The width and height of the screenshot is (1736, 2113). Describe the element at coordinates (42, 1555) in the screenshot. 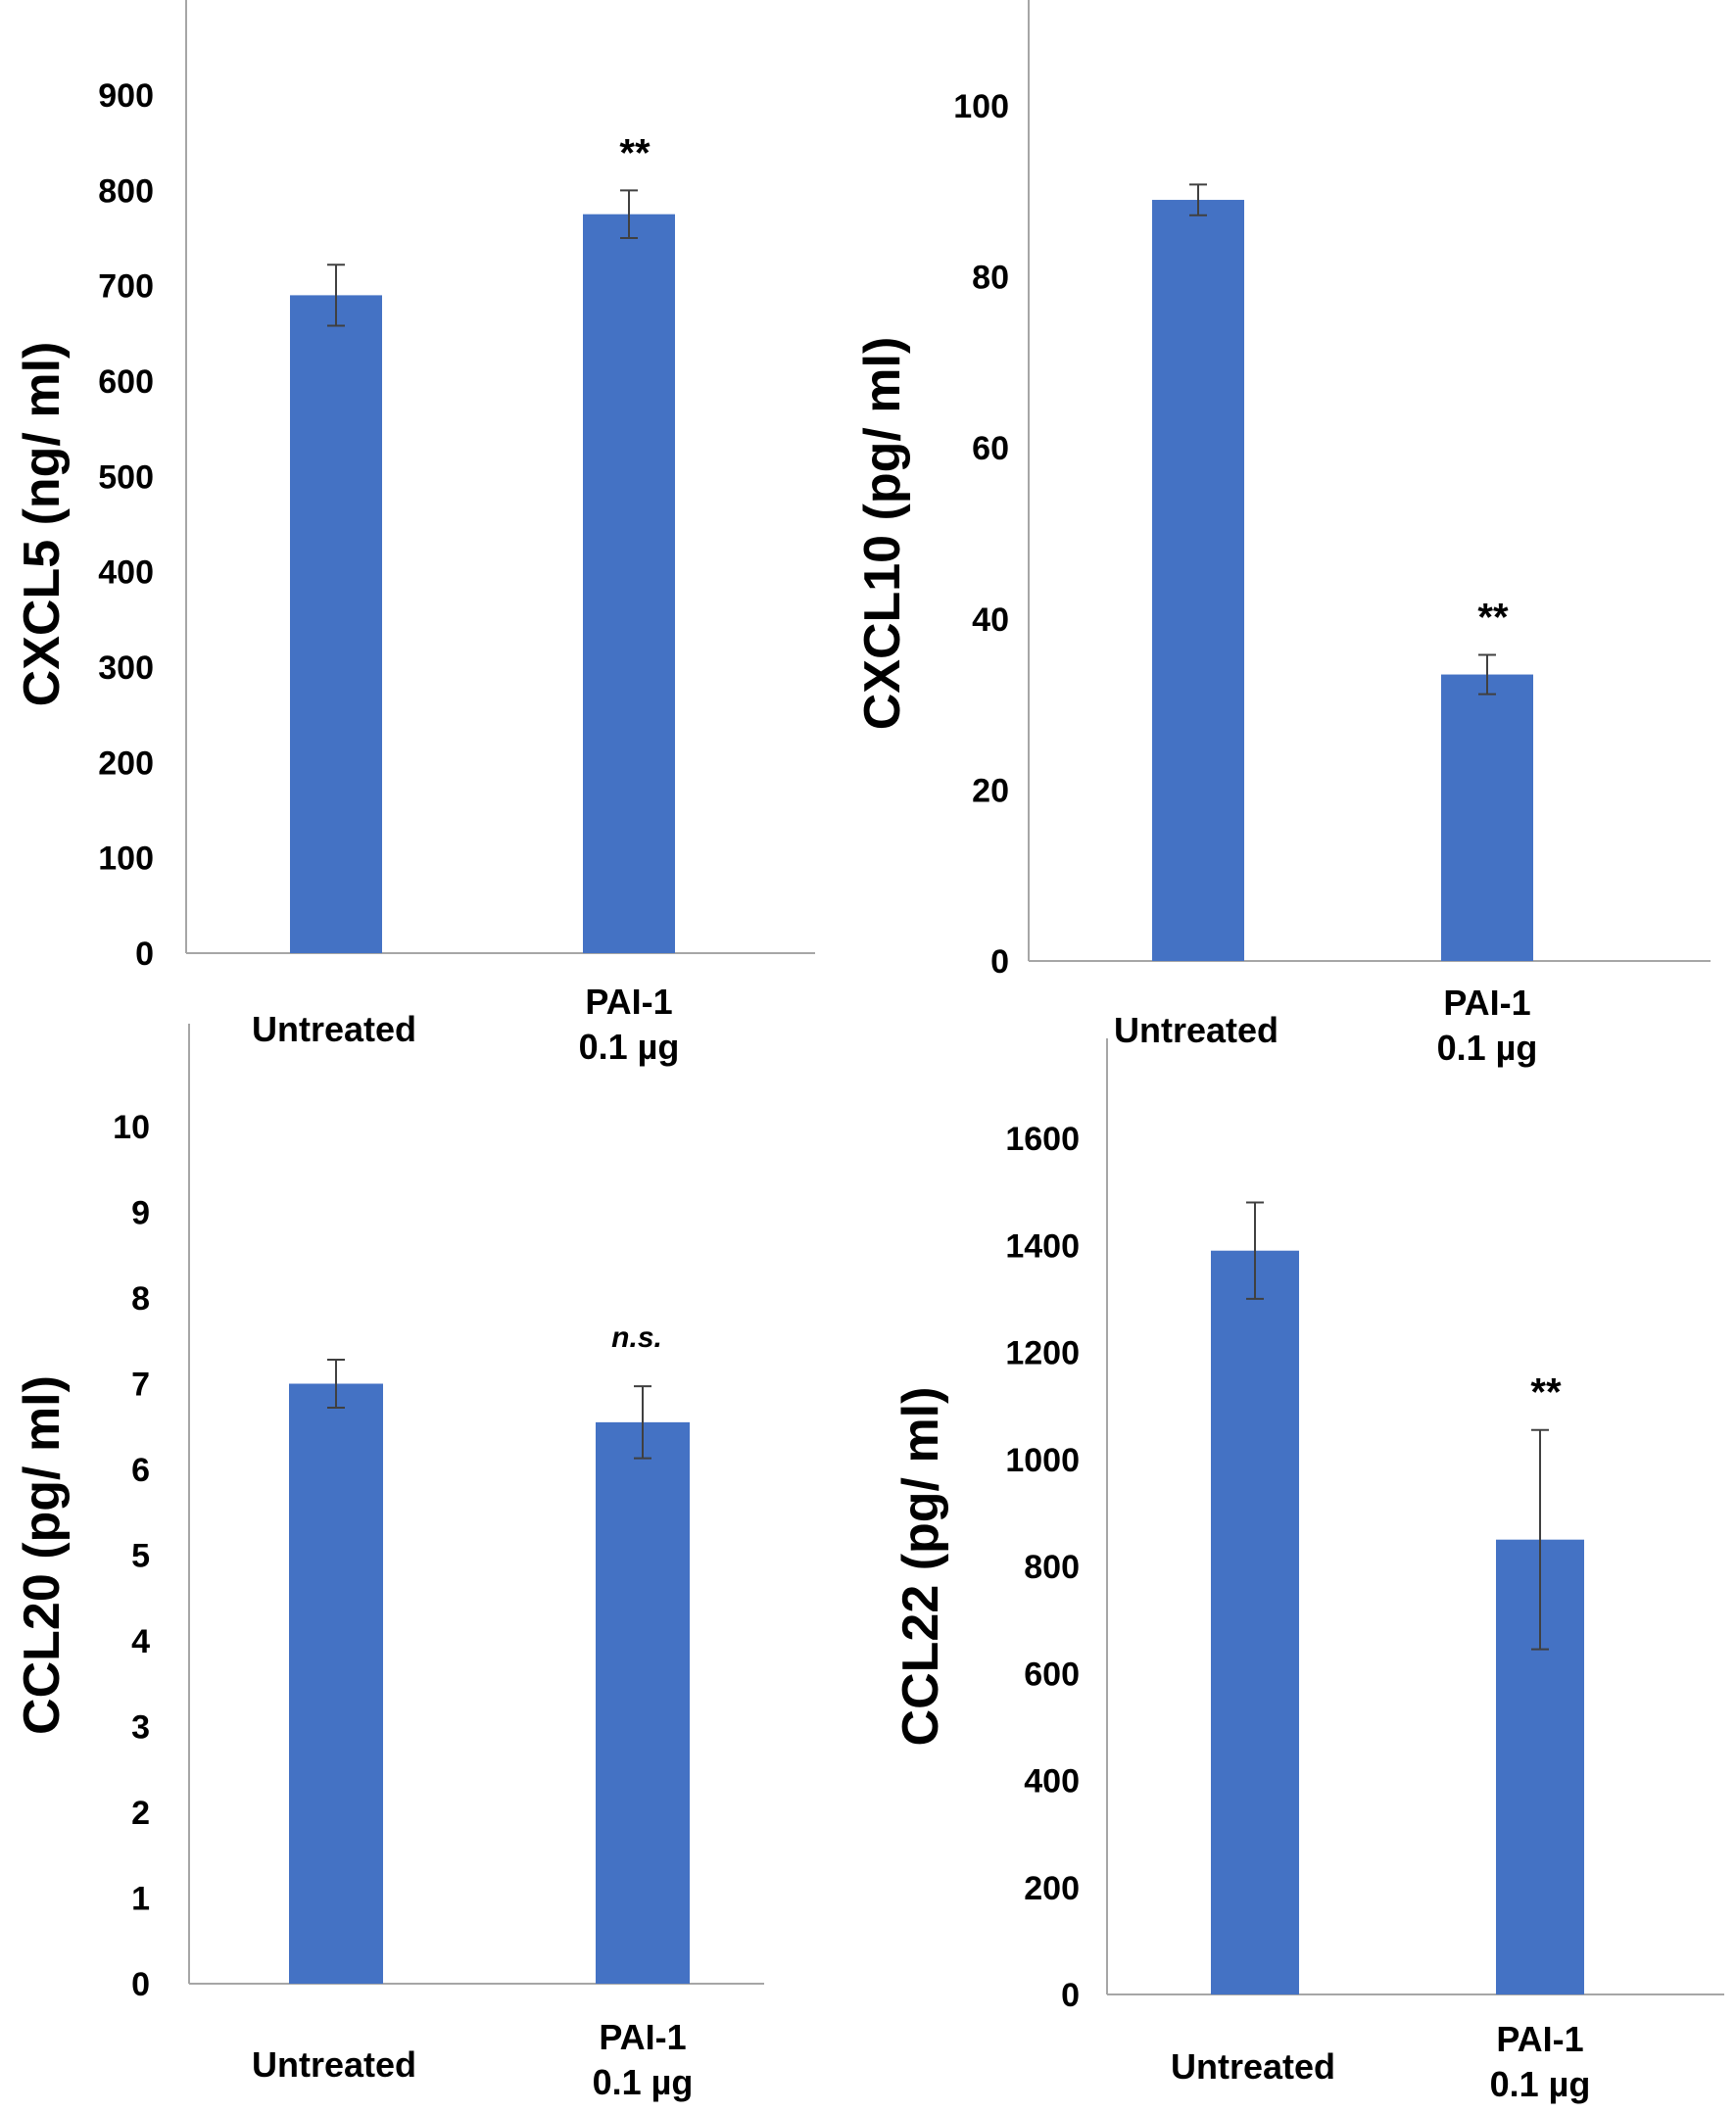

I see `y-axis-label: CCL20 (pg/ ml)` at that location.